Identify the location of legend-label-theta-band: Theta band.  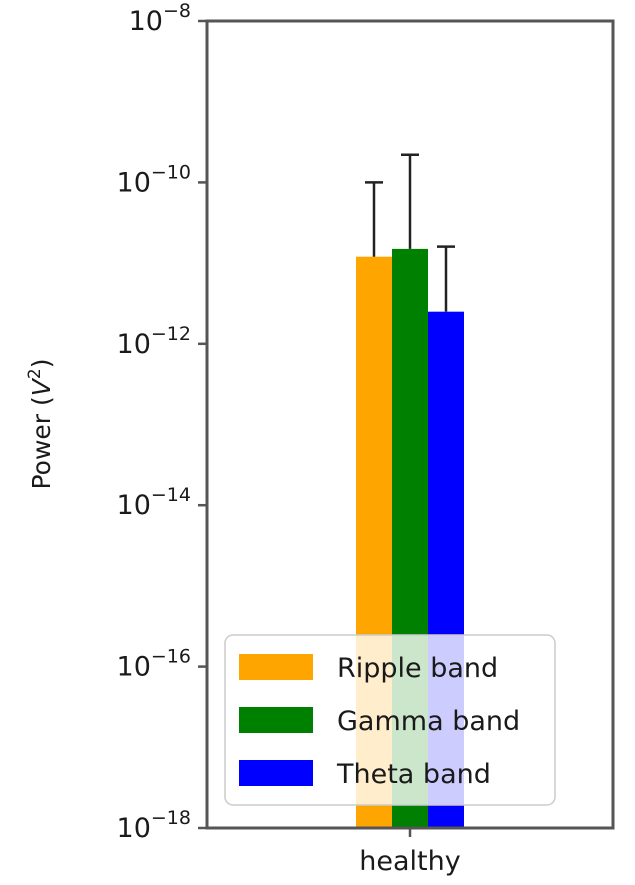
(413, 774).